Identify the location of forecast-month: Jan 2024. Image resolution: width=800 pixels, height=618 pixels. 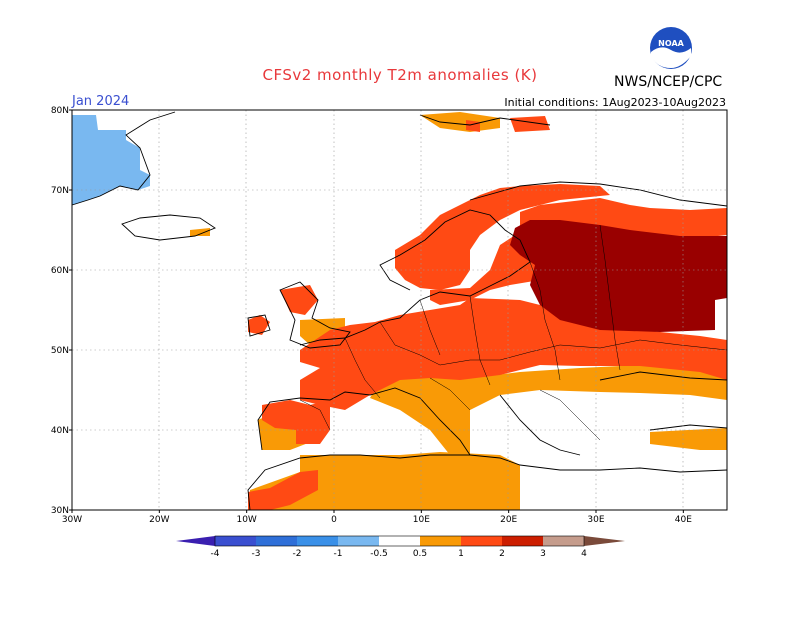
(101, 101).